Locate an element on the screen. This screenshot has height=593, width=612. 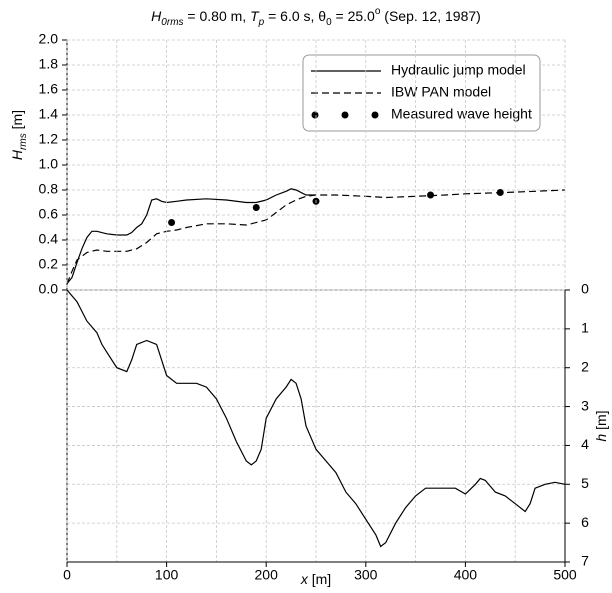
x-axis-label-part: [m] is located at coordinates (319, 579).